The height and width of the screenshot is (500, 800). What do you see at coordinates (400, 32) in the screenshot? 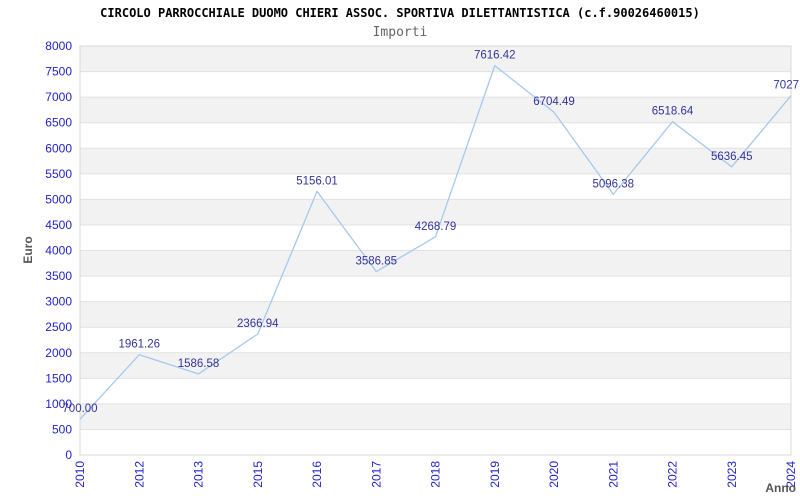
I see `chart-subtitle: Importi` at bounding box center [400, 32].